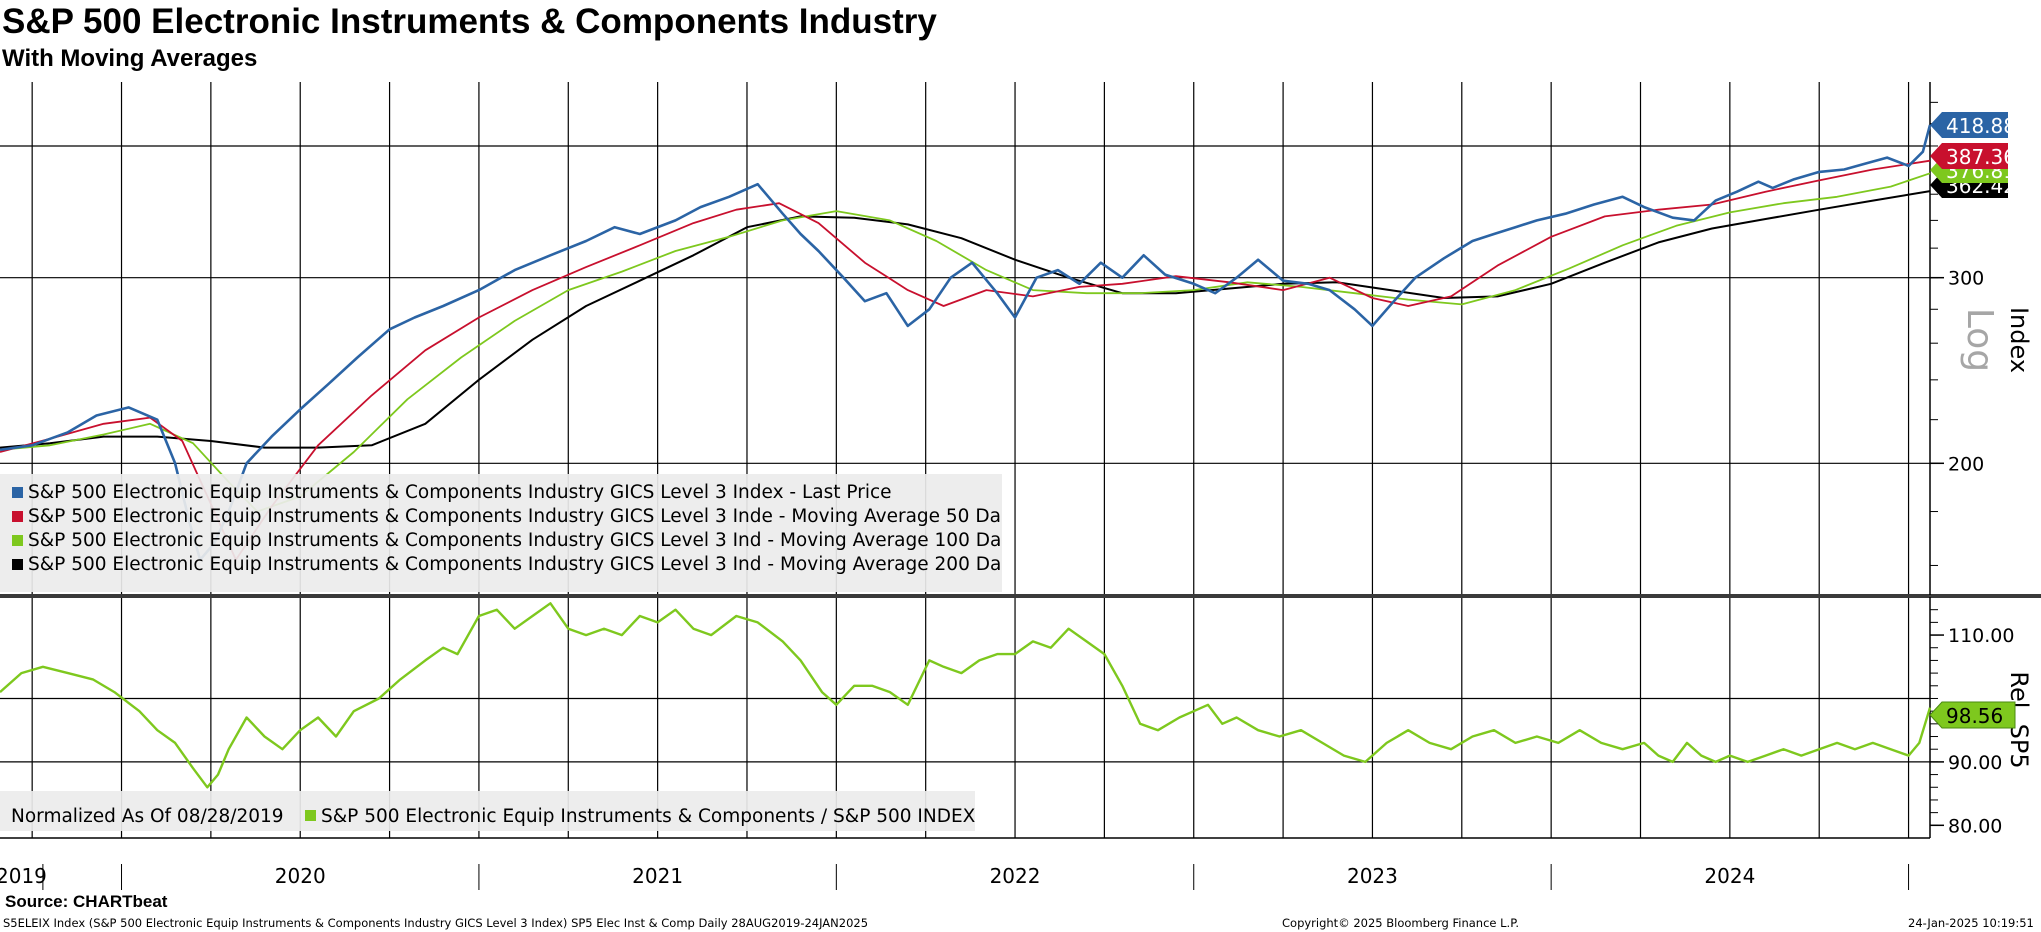 This screenshot has width=2041, height=932. Describe the element at coordinates (300, 876) in the screenshot. I see `x-tick-label: 2020` at that location.